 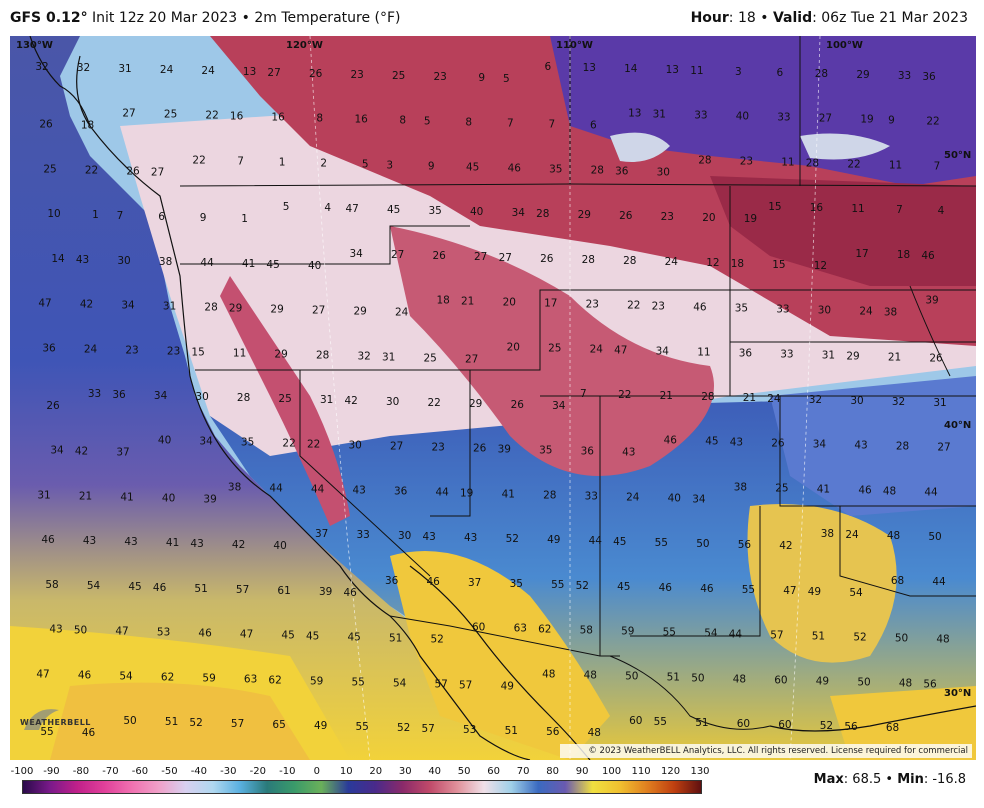 What do you see at coordinates (957, 425) in the screenshot?
I see `lat-label-40n: 40°N` at bounding box center [957, 425].